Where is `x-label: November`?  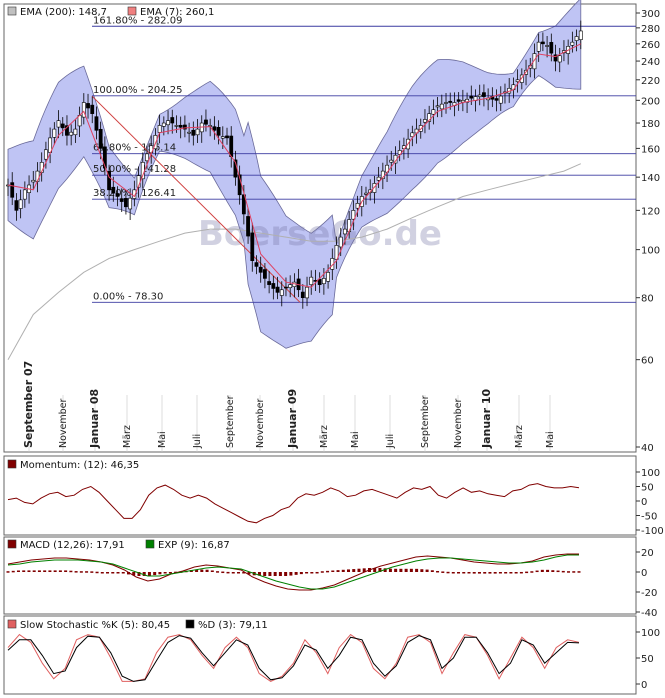 x-label: November is located at coordinates (458, 423).